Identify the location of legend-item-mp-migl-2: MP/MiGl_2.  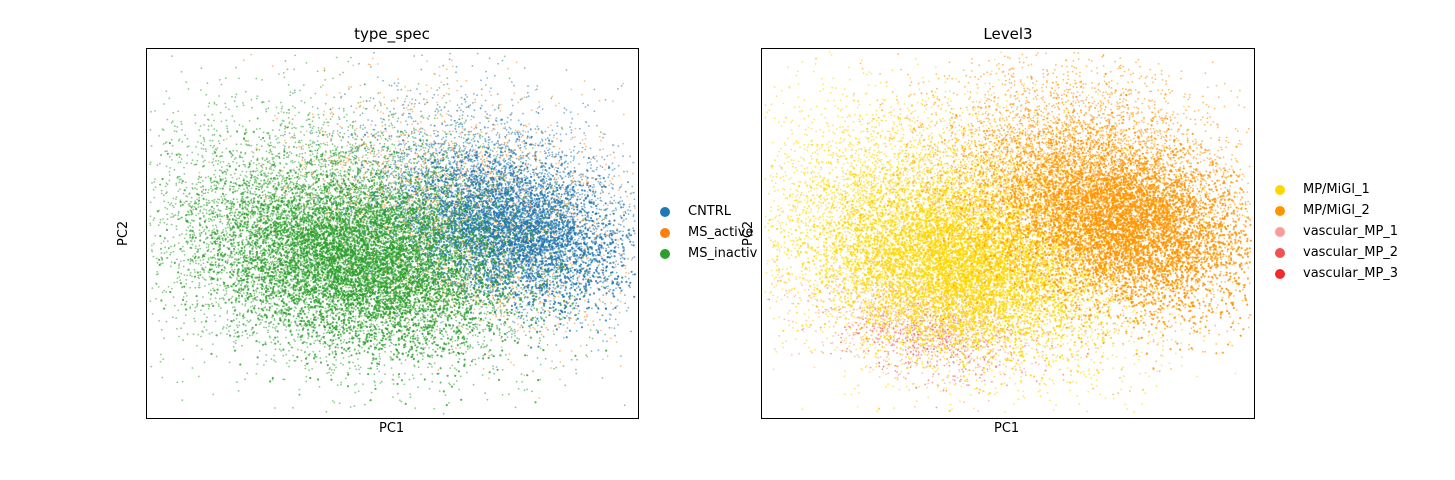
(1336, 210).